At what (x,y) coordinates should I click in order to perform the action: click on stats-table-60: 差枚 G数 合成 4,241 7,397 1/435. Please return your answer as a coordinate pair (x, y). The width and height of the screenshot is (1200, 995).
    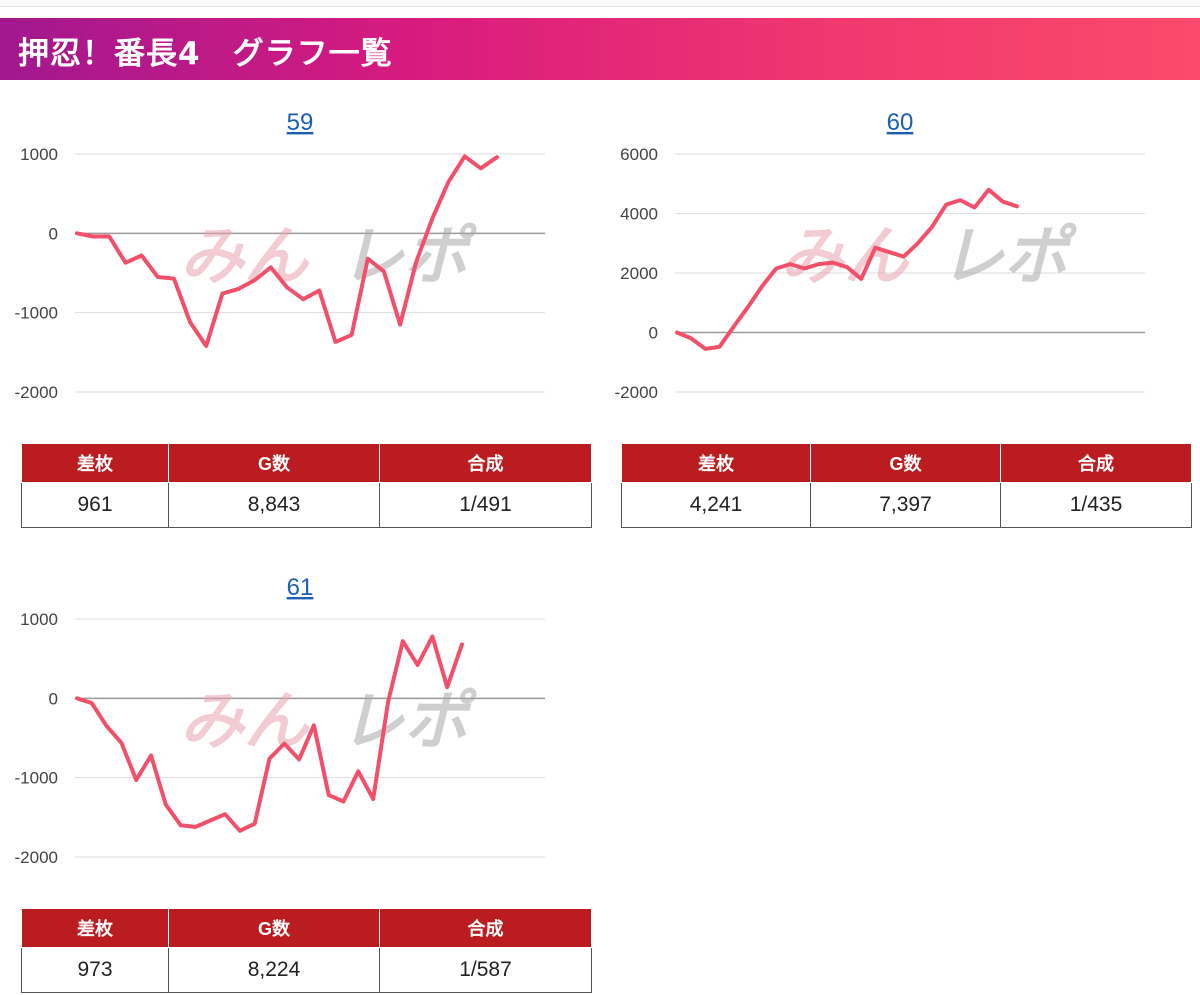
    Looking at the image, I should click on (906, 485).